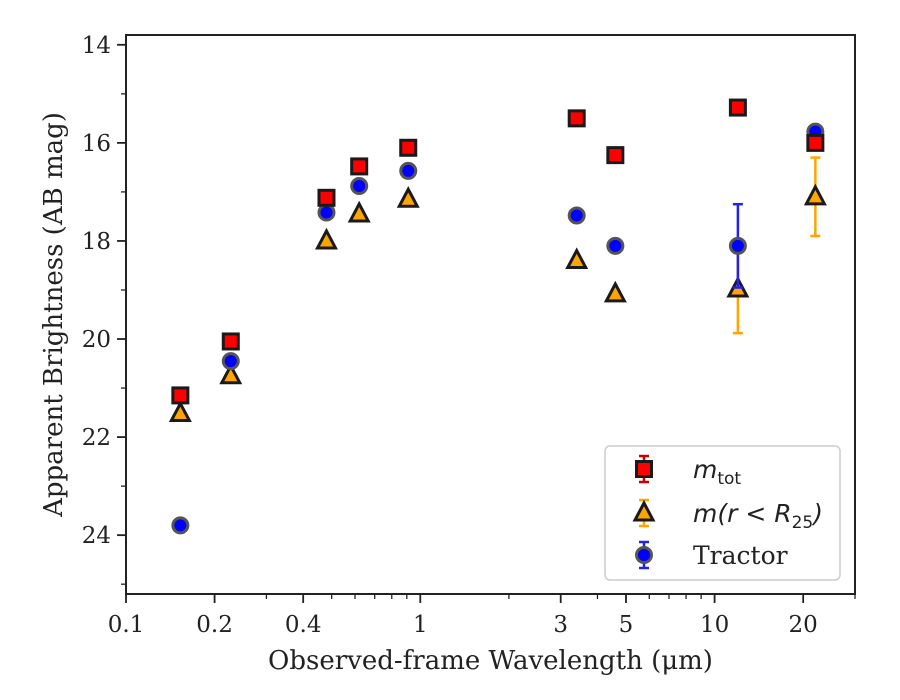 The height and width of the screenshot is (700, 900). I want to click on legend-label-sub: tot, so click(729, 479).